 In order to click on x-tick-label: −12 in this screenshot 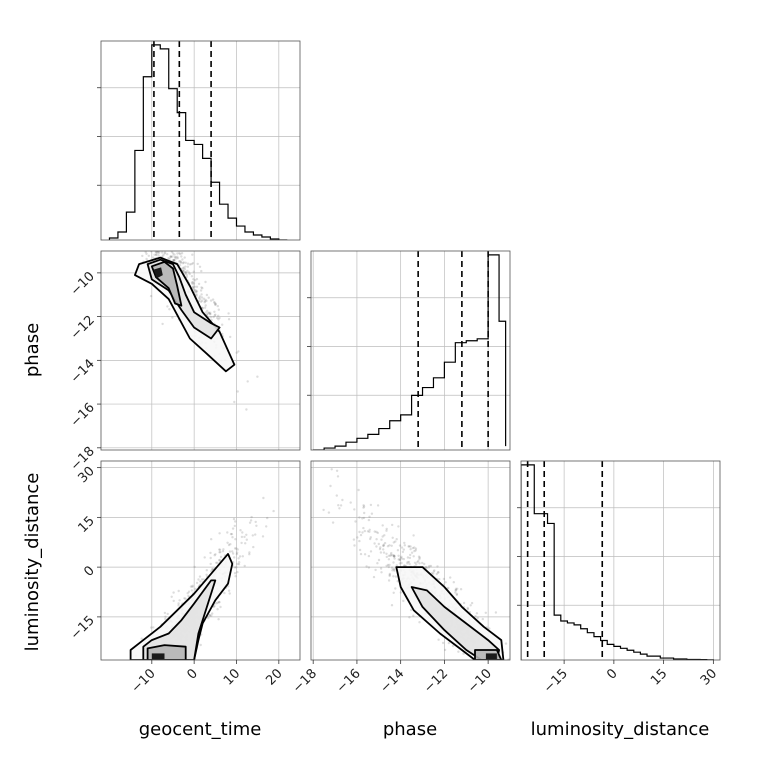, I will do `click(436, 681)`.